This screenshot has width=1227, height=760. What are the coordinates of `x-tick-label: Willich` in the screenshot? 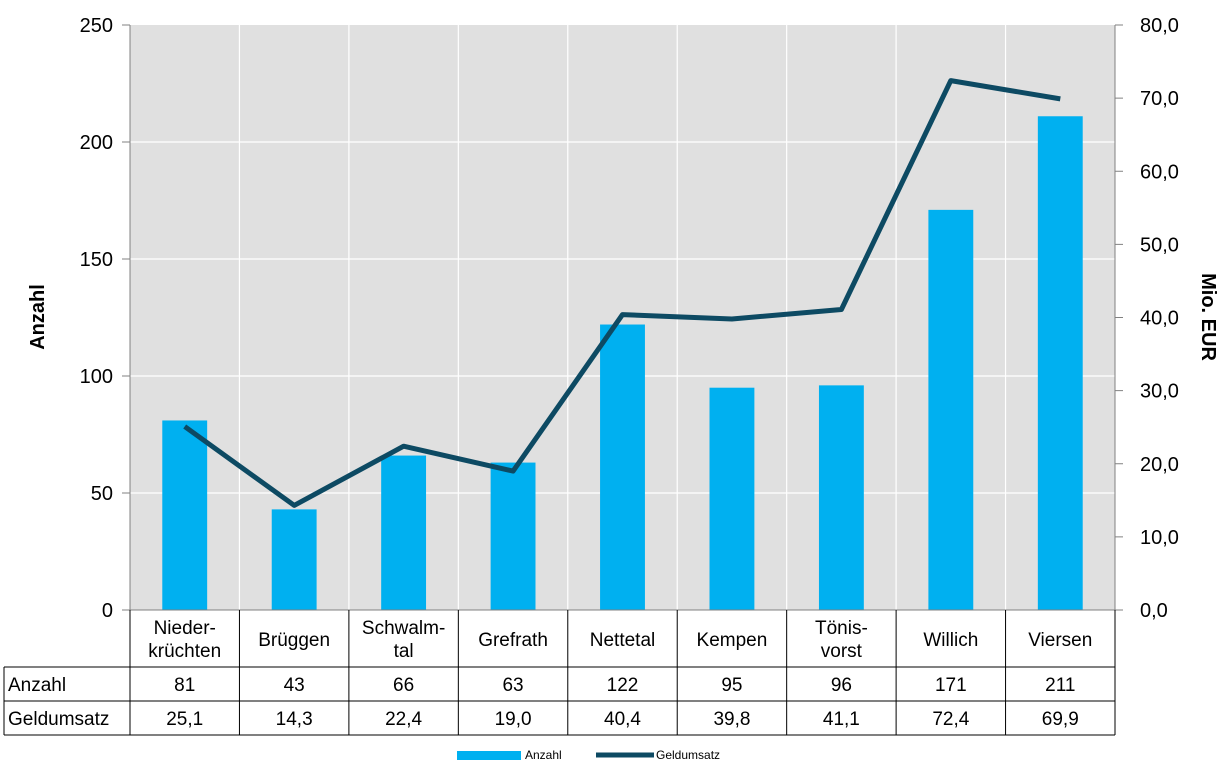 It's located at (950, 640).